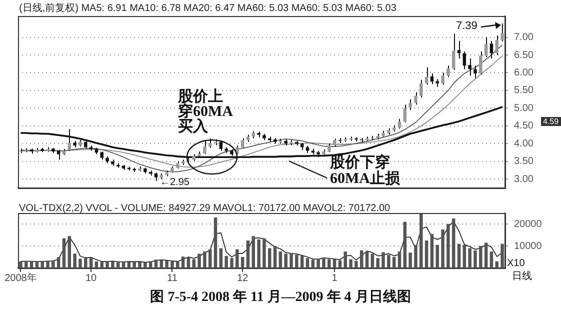  Describe the element at coordinates (193, 127) in the screenshot. I see `annotation: 买入` at that location.